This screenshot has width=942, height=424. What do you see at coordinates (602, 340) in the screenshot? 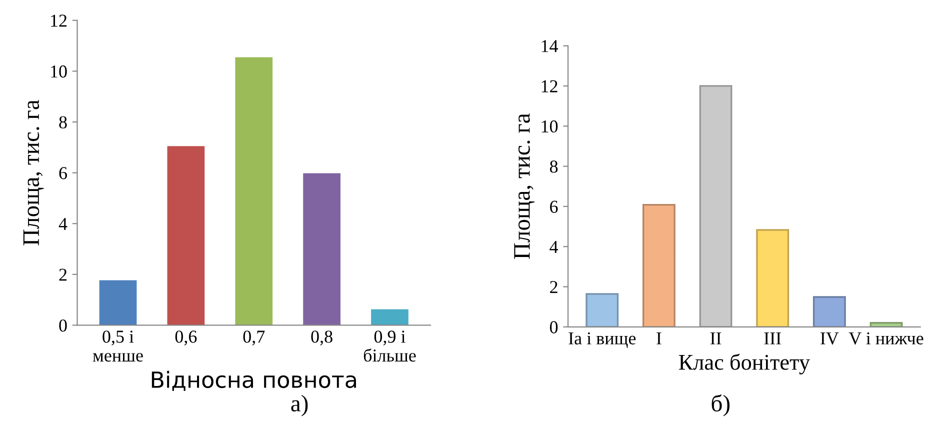
I see `x-tick-label: Ia і вище` at bounding box center [602, 340].